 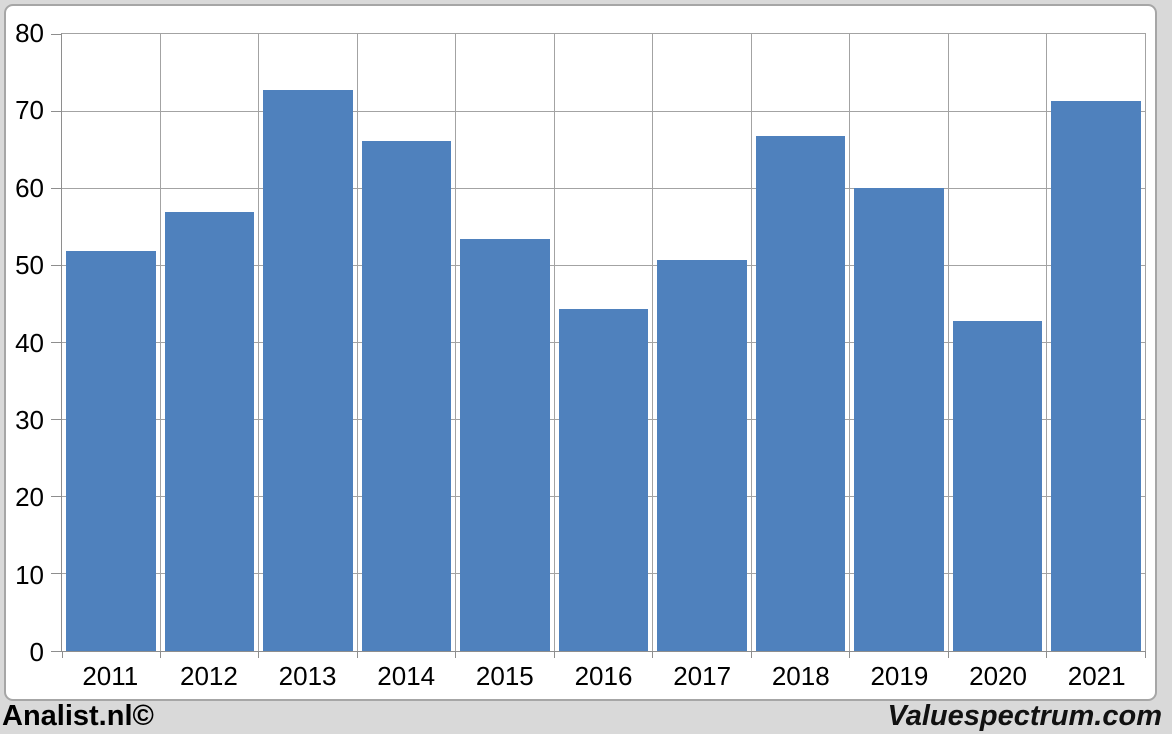 I want to click on brand-left: Analist.nl©, so click(x=78, y=716).